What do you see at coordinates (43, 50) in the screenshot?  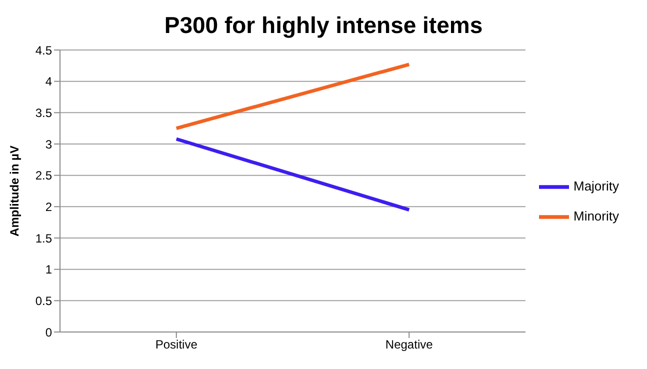 I see `y-tick-label: 4.5` at bounding box center [43, 50].